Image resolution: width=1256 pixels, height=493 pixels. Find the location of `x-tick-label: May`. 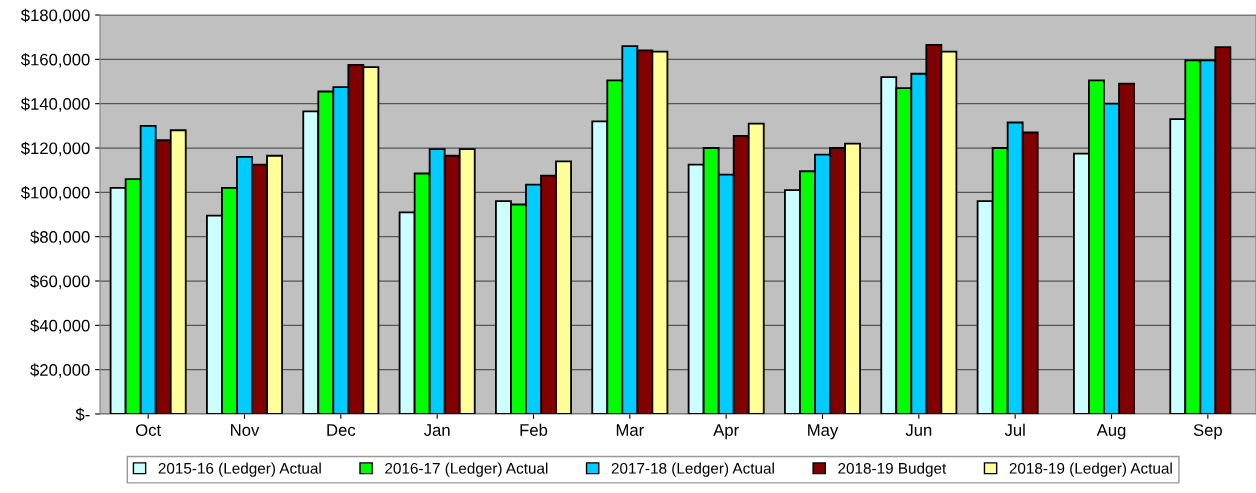

x-tick-label: May is located at coordinates (823, 432).